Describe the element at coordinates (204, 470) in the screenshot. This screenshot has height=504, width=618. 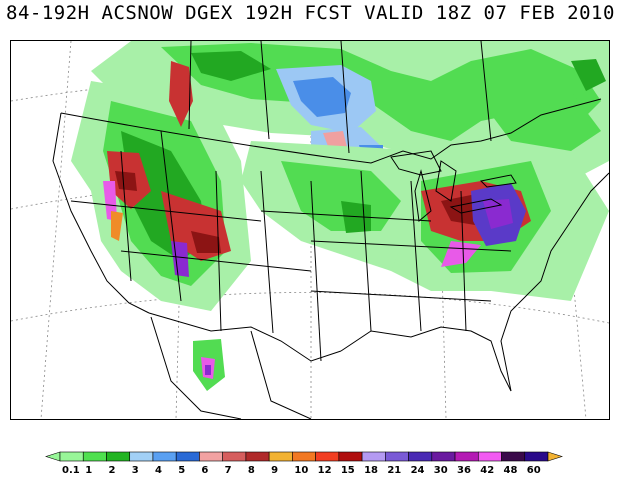
I see `legend-tick-label: 6` at that location.